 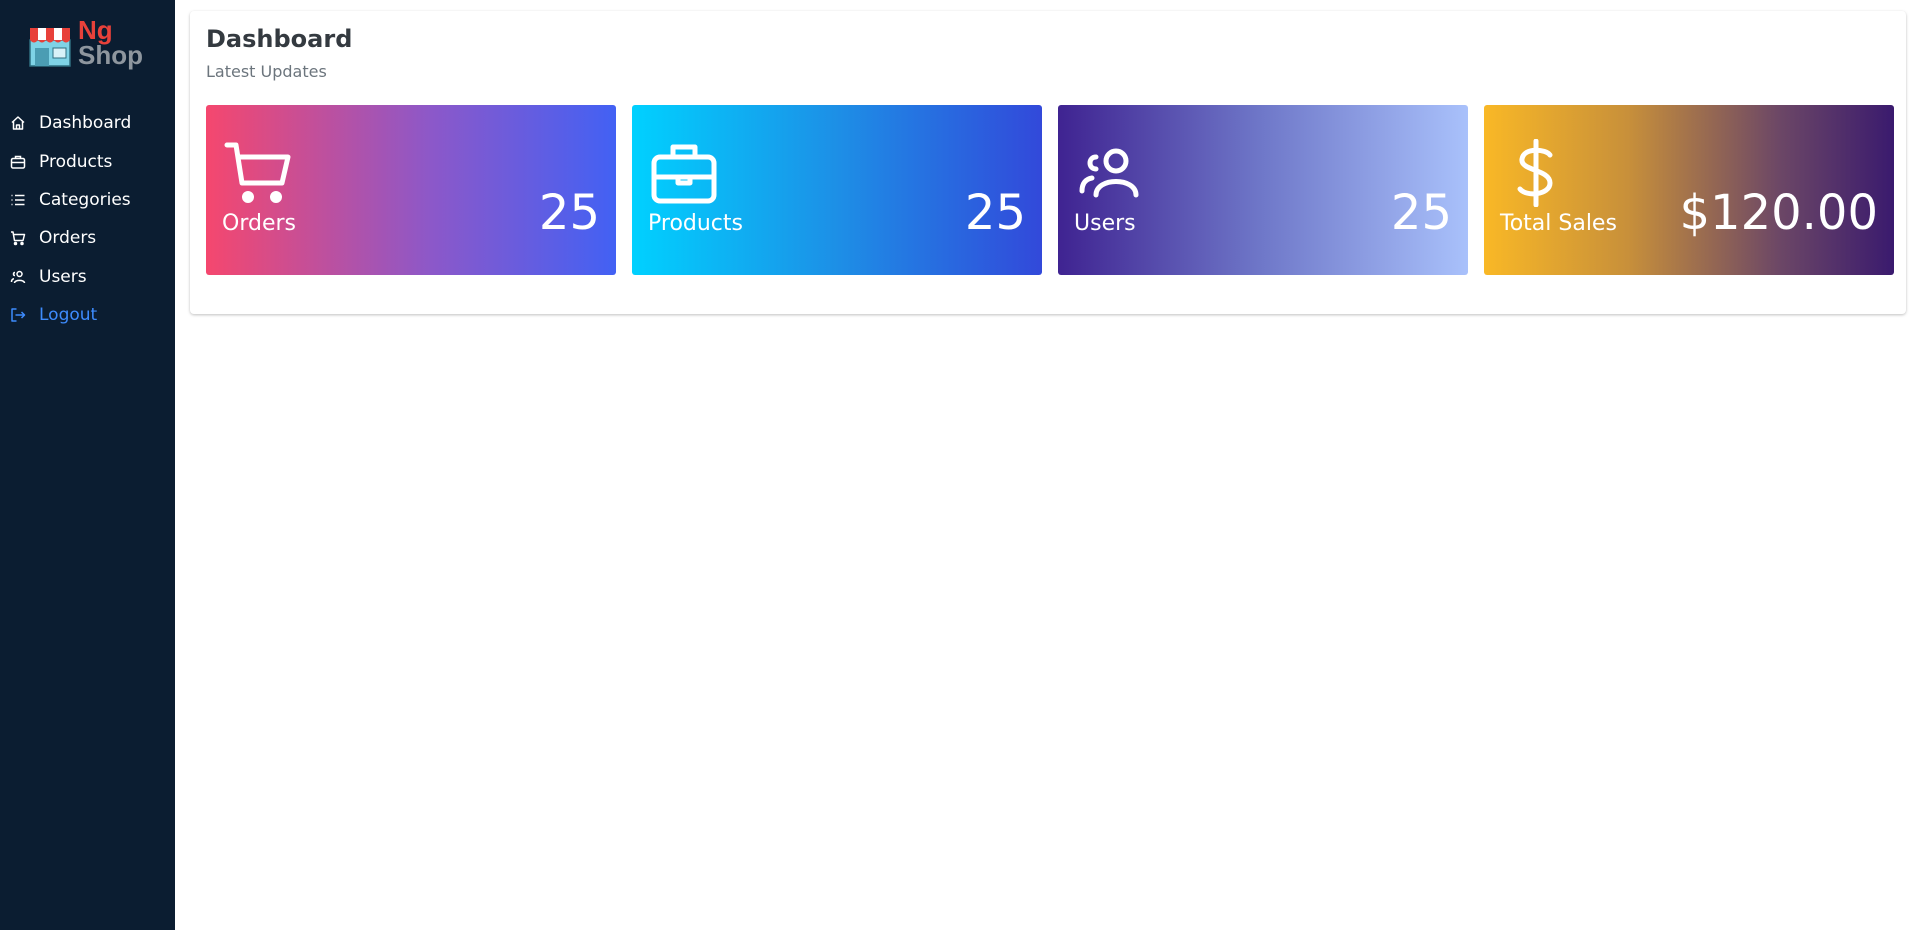 I want to click on sidebar-item-orders: Orders, so click(x=87, y=238).